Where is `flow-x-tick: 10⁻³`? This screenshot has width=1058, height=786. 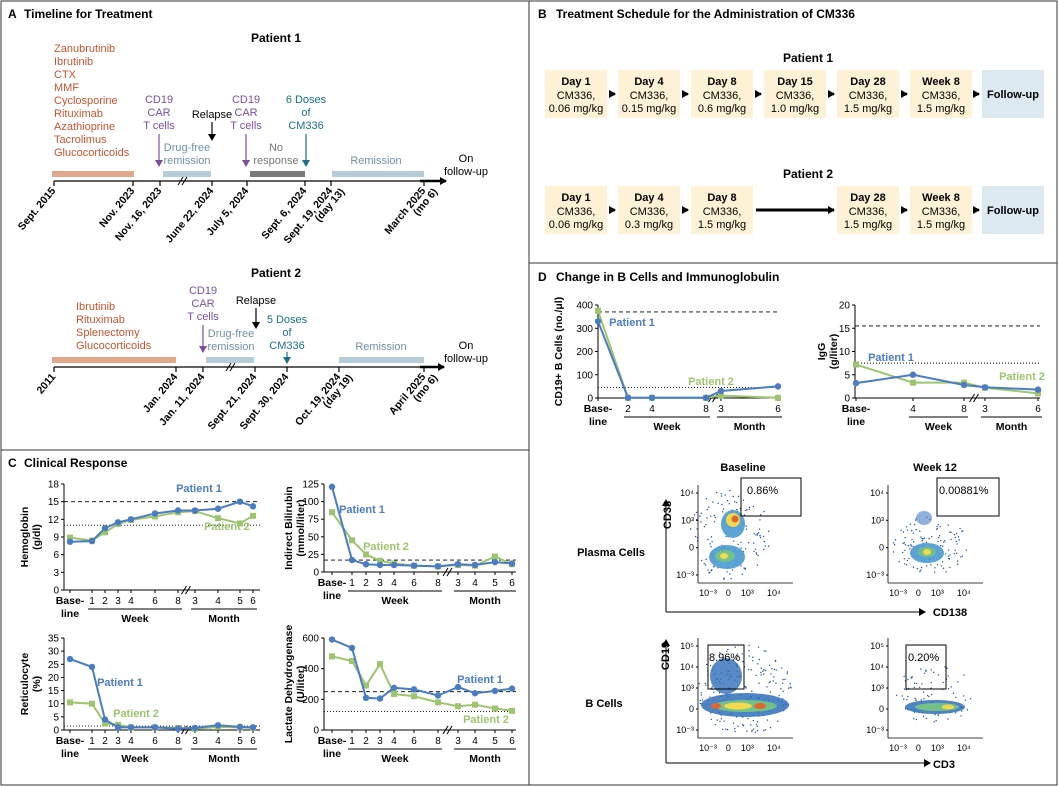 flow-x-tick: 10⁻³ is located at coordinates (708, 748).